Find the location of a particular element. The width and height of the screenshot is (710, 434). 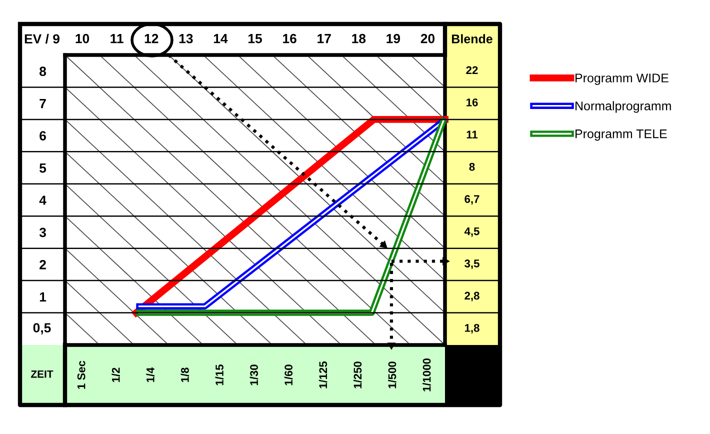

text: 6,7 is located at coordinates (472, 200).